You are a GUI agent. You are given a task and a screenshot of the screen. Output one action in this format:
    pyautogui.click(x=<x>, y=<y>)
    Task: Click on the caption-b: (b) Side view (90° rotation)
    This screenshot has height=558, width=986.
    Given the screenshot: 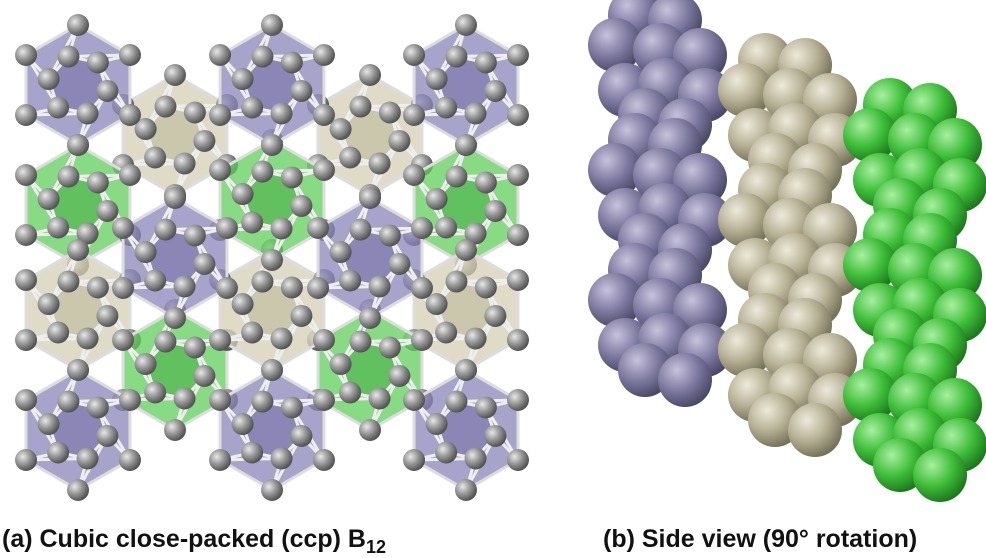 What is the action you would take?
    pyautogui.click(x=760, y=539)
    